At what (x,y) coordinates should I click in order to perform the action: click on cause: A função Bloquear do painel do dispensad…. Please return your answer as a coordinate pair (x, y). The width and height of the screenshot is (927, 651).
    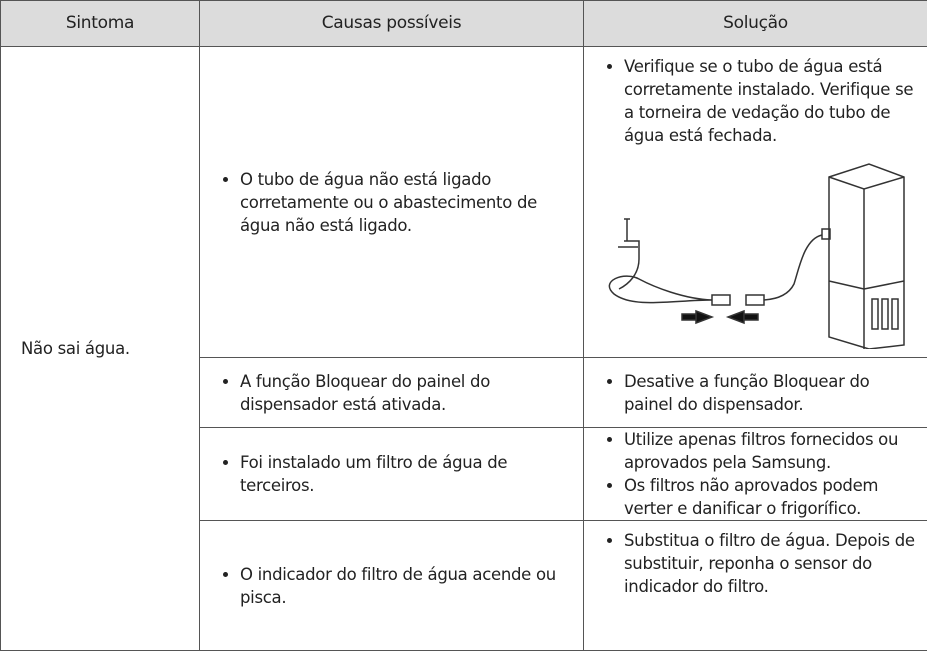
    Looking at the image, I should click on (406, 393).